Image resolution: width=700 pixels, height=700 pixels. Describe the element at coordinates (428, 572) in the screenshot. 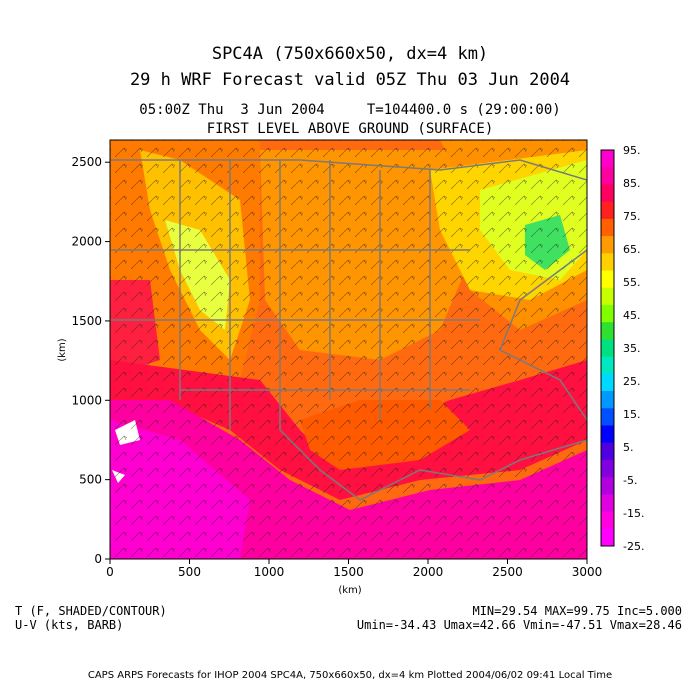

I see `x-tick-label: 2000` at that location.